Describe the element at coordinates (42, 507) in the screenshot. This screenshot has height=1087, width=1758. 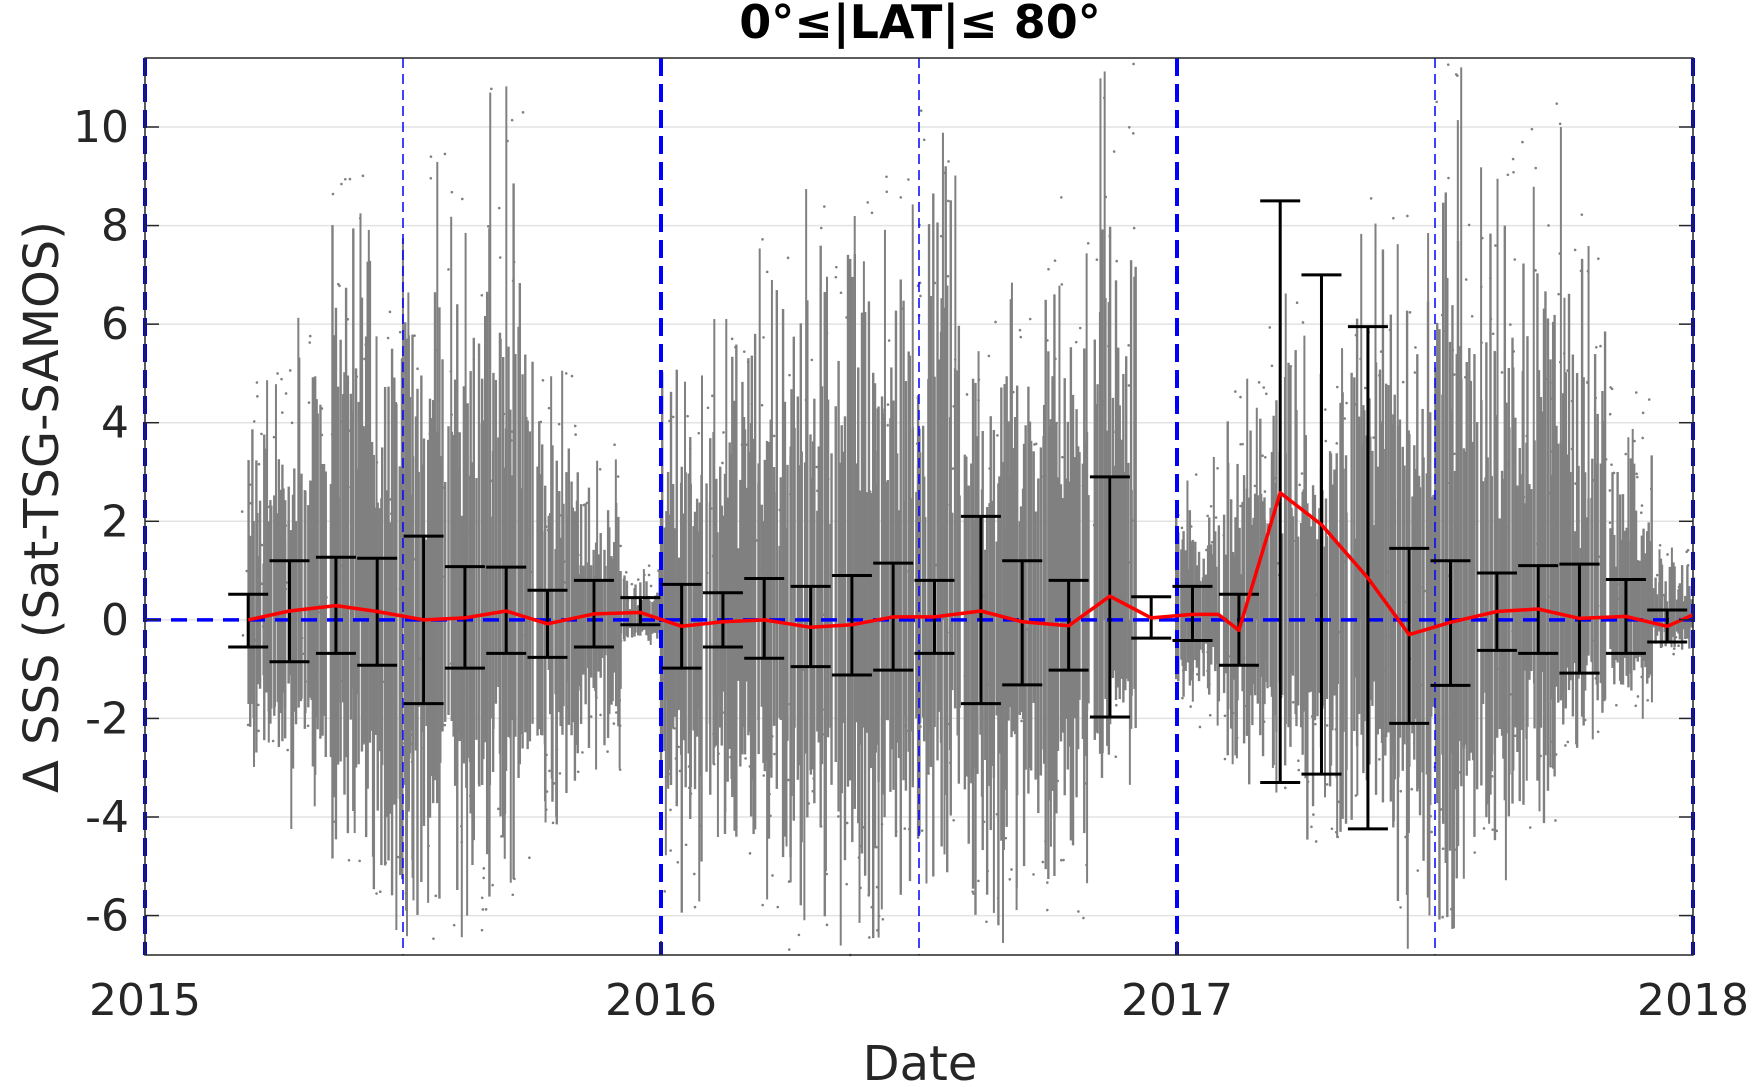
I see `y-axis-label: Δ SSS (Sat-TSG-SAMOS)` at that location.